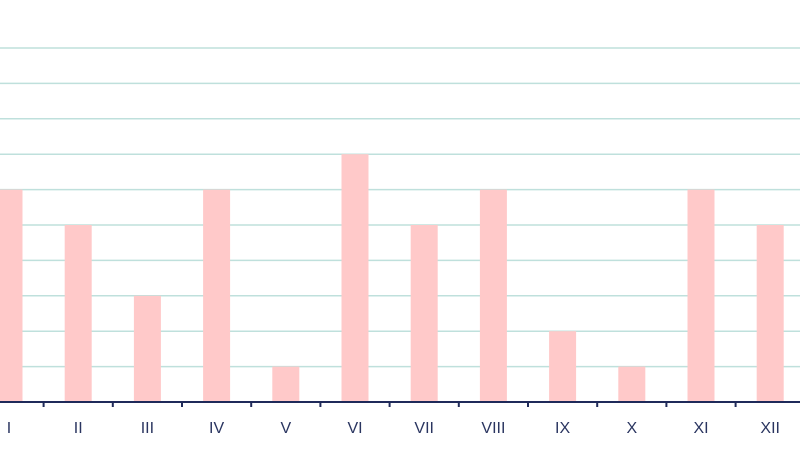  Describe the element at coordinates (285, 428) in the screenshot. I see `x-tick-label: V` at that location.